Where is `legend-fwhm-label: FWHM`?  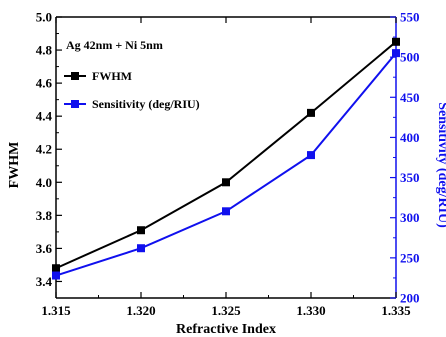 legend-fwhm-label: FWHM is located at coordinates (112, 76).